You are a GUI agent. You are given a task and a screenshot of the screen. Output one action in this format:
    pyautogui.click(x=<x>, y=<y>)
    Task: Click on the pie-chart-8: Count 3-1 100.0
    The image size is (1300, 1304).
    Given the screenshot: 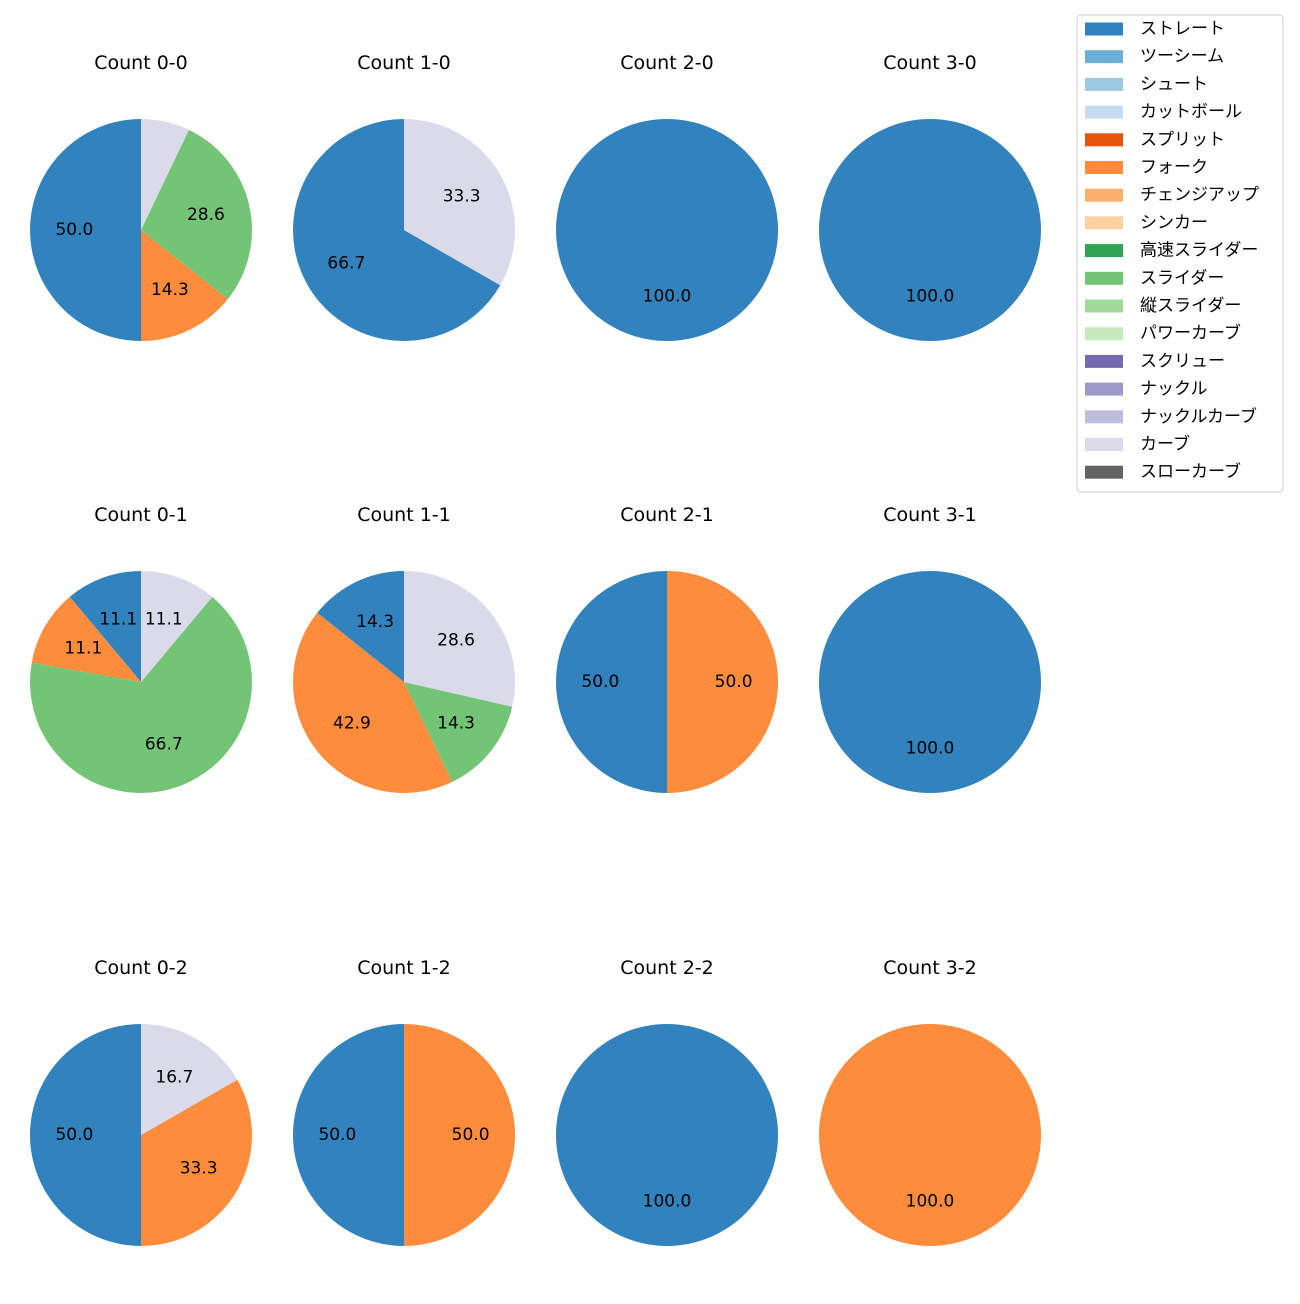 What is the action you would take?
    pyautogui.click(x=930, y=648)
    